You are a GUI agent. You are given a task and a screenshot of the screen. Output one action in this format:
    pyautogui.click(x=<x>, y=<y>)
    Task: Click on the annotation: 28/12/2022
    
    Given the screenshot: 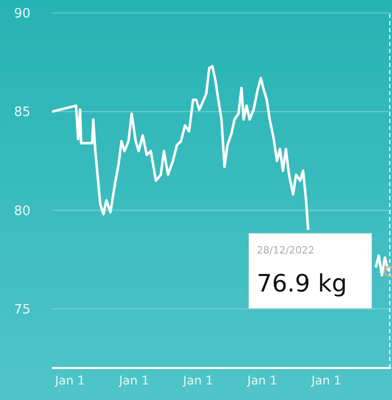 What is the action you would take?
    pyautogui.click(x=285, y=250)
    